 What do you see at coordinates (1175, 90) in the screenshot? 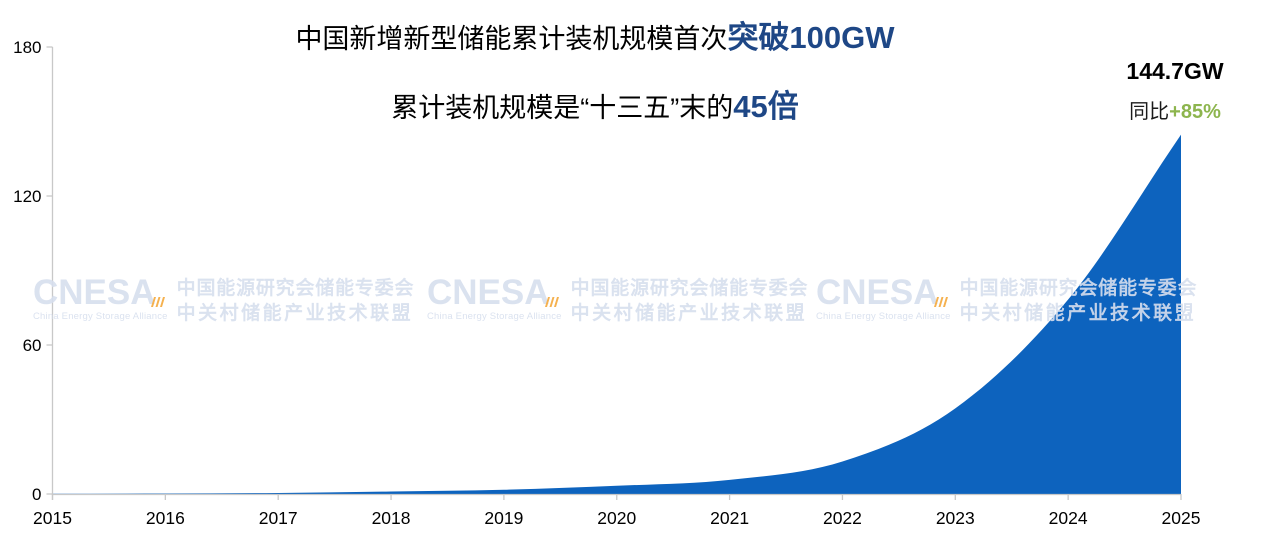
I see `peak-annotation: 144.7GW 同比+85%` at bounding box center [1175, 90].